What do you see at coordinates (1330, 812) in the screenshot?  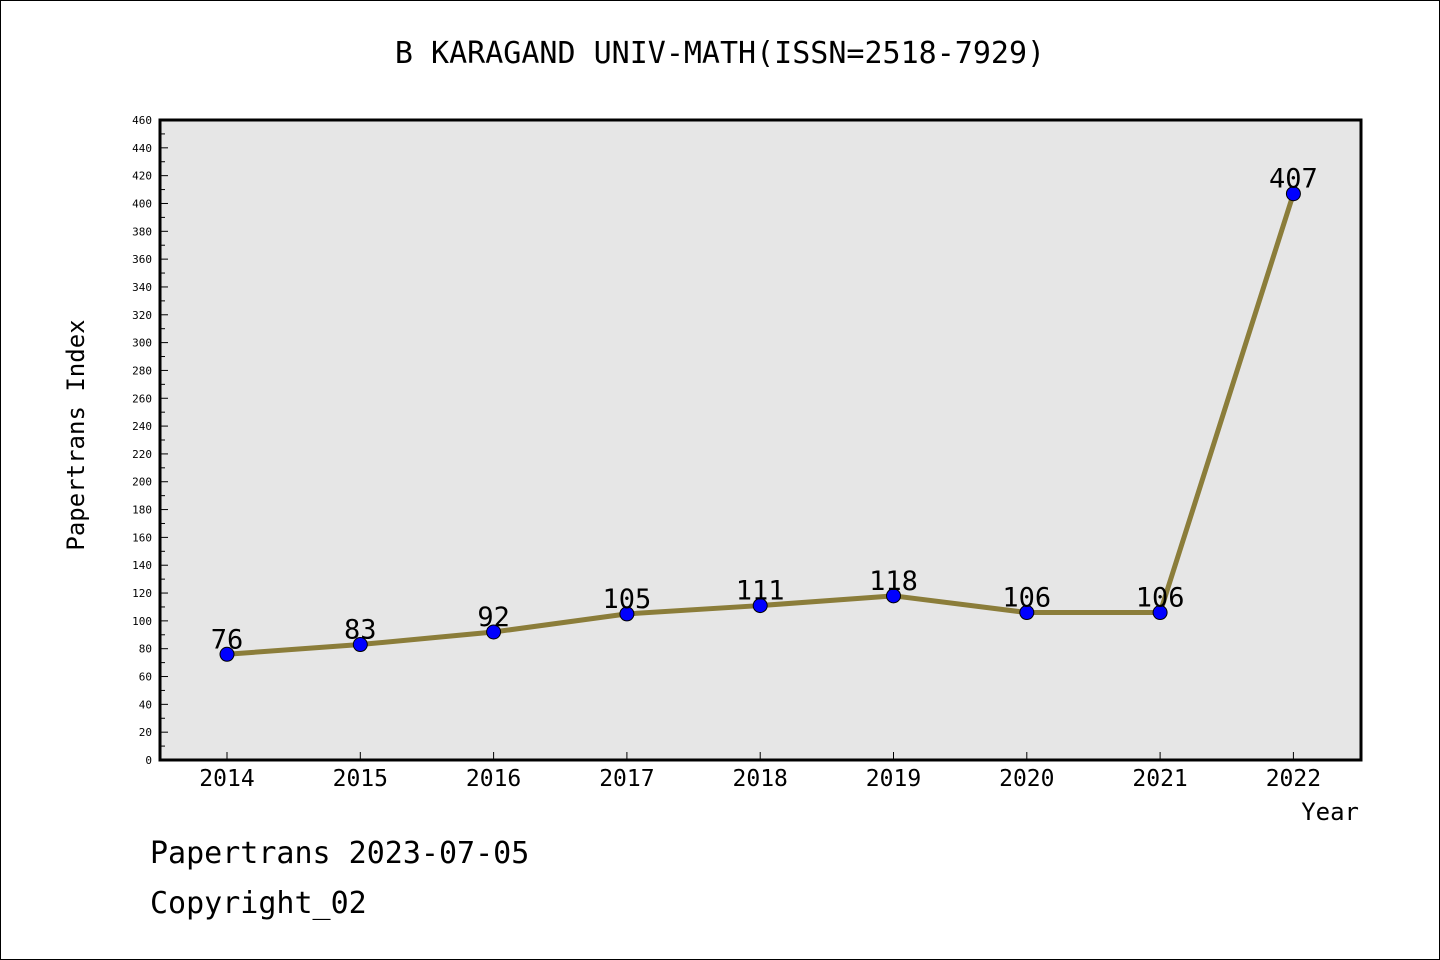 I see `x-axis-label: Year` at bounding box center [1330, 812].